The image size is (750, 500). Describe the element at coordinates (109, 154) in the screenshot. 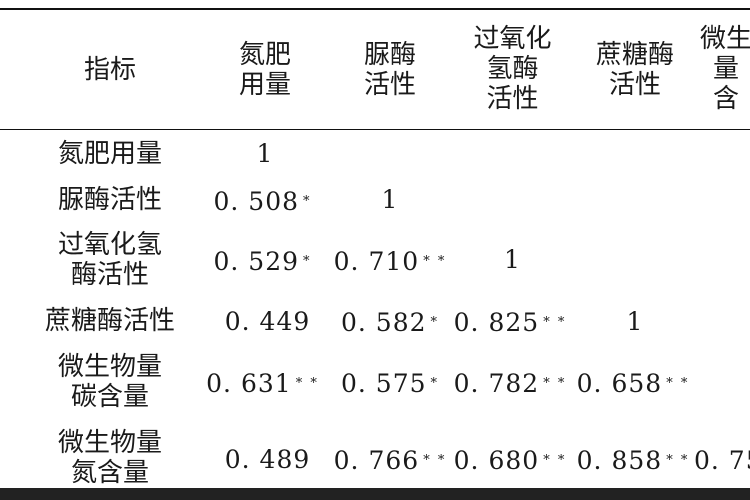

I see `row-label-nitrogen-rate: 氮肥用量` at that location.